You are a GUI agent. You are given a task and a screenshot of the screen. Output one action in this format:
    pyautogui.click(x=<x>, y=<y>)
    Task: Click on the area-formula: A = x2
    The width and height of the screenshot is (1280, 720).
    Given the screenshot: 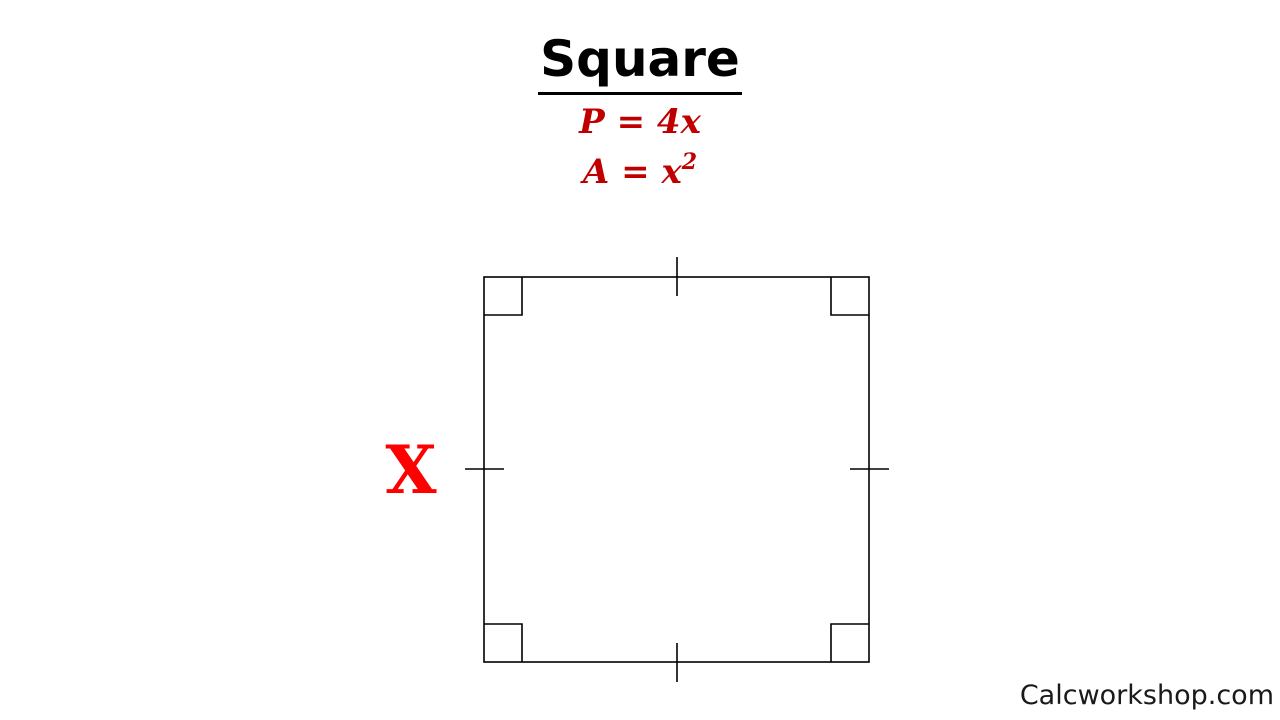 What is the action you would take?
    pyautogui.click(x=640, y=170)
    